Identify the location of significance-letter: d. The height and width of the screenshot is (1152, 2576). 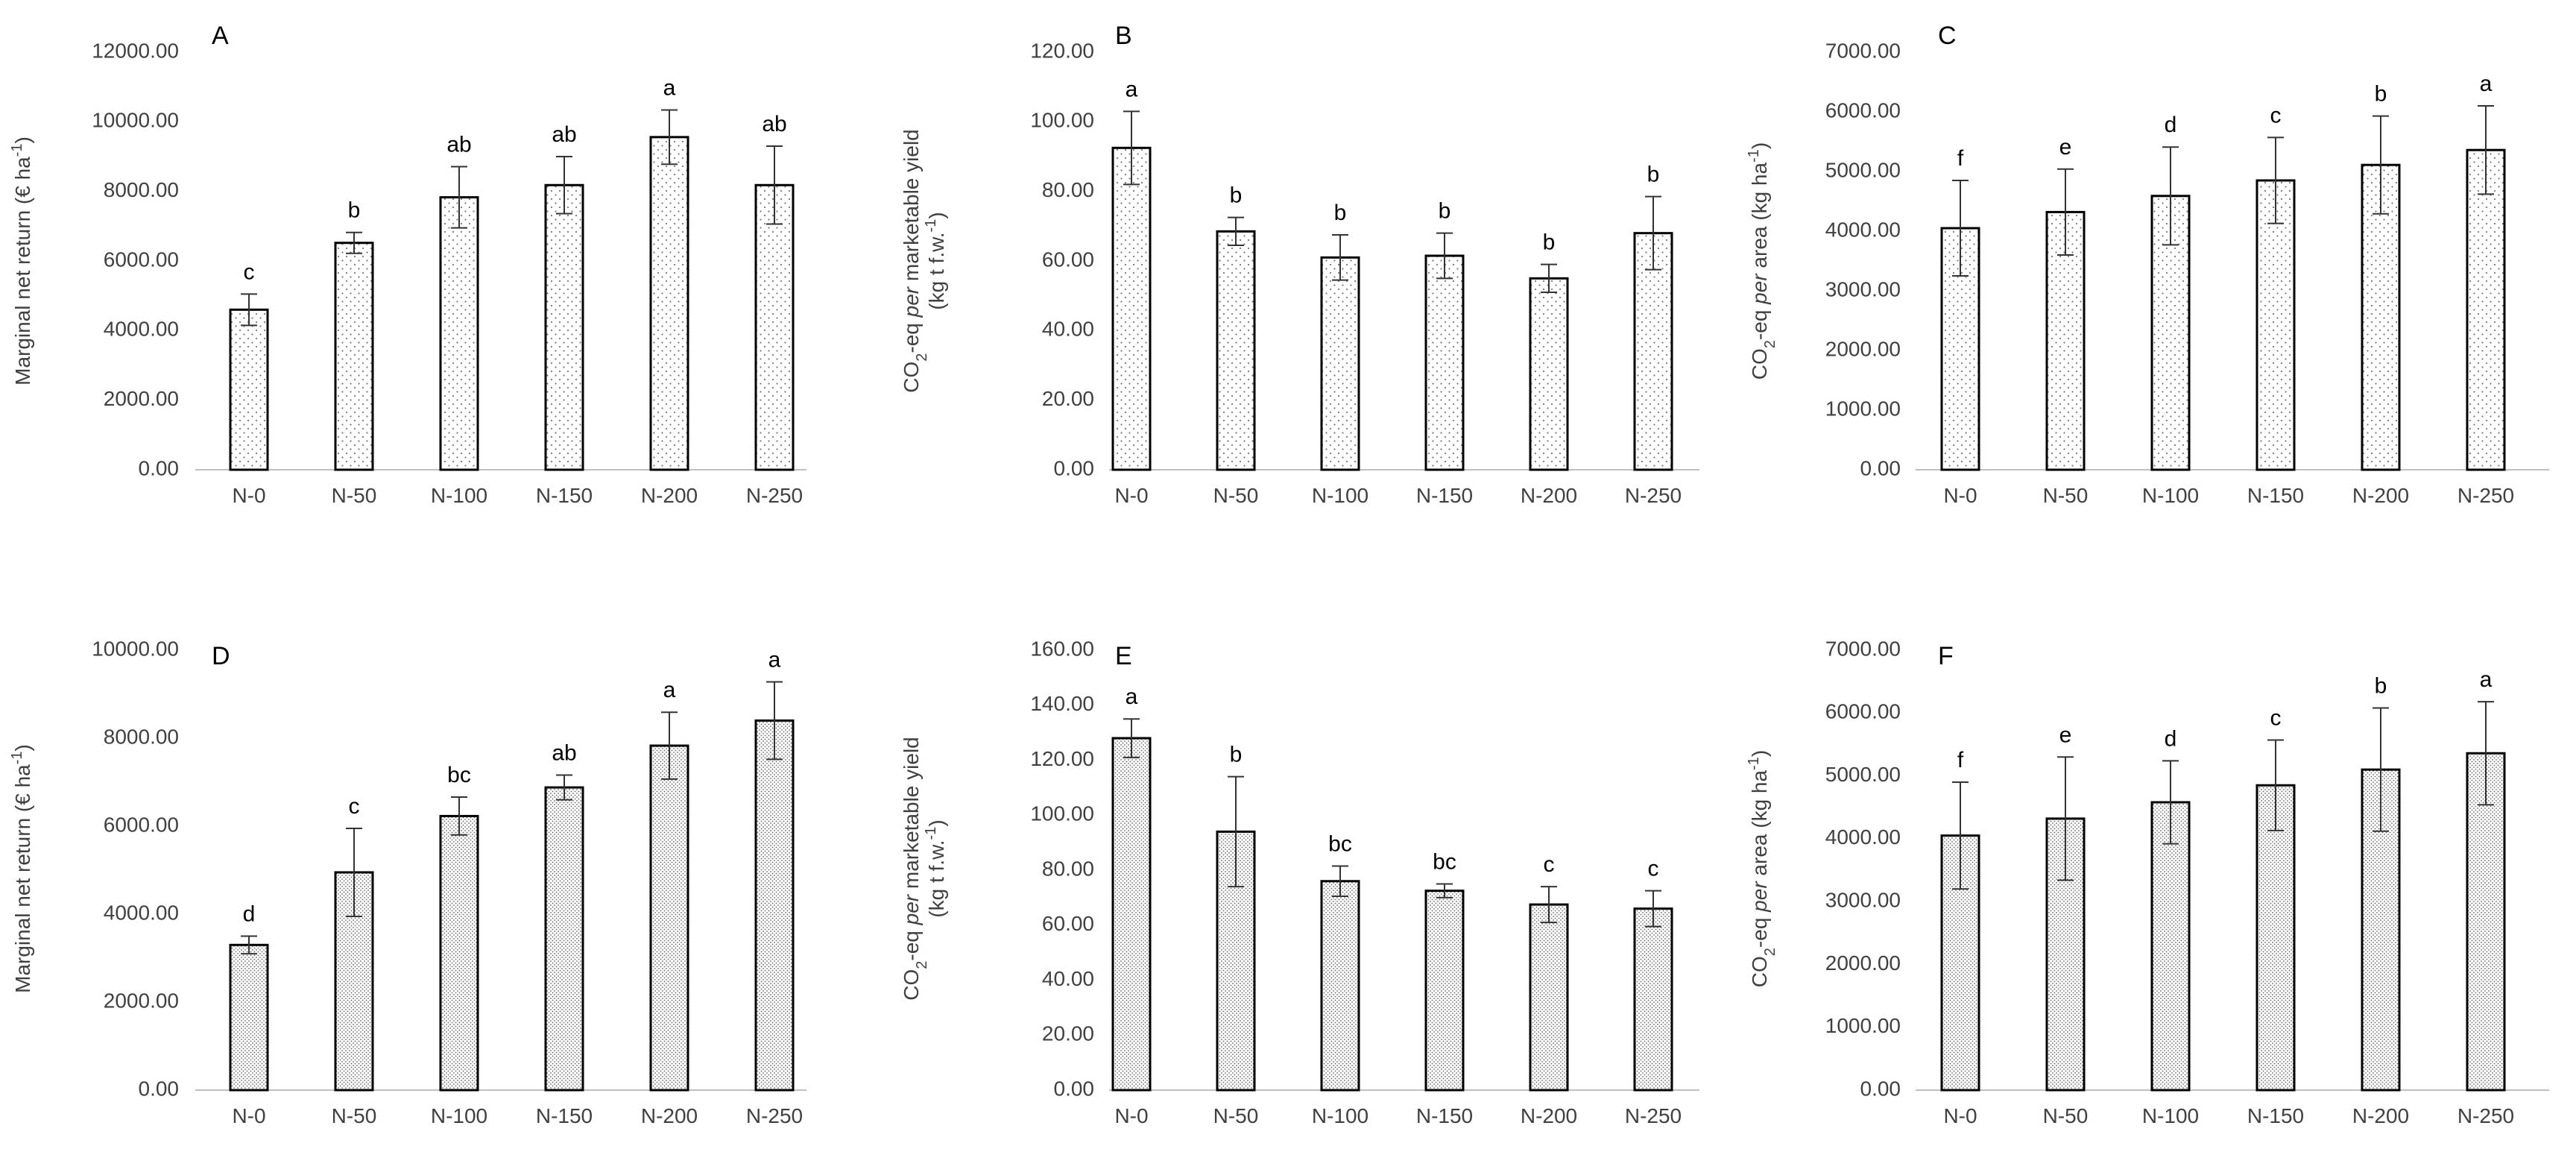
(249, 914).